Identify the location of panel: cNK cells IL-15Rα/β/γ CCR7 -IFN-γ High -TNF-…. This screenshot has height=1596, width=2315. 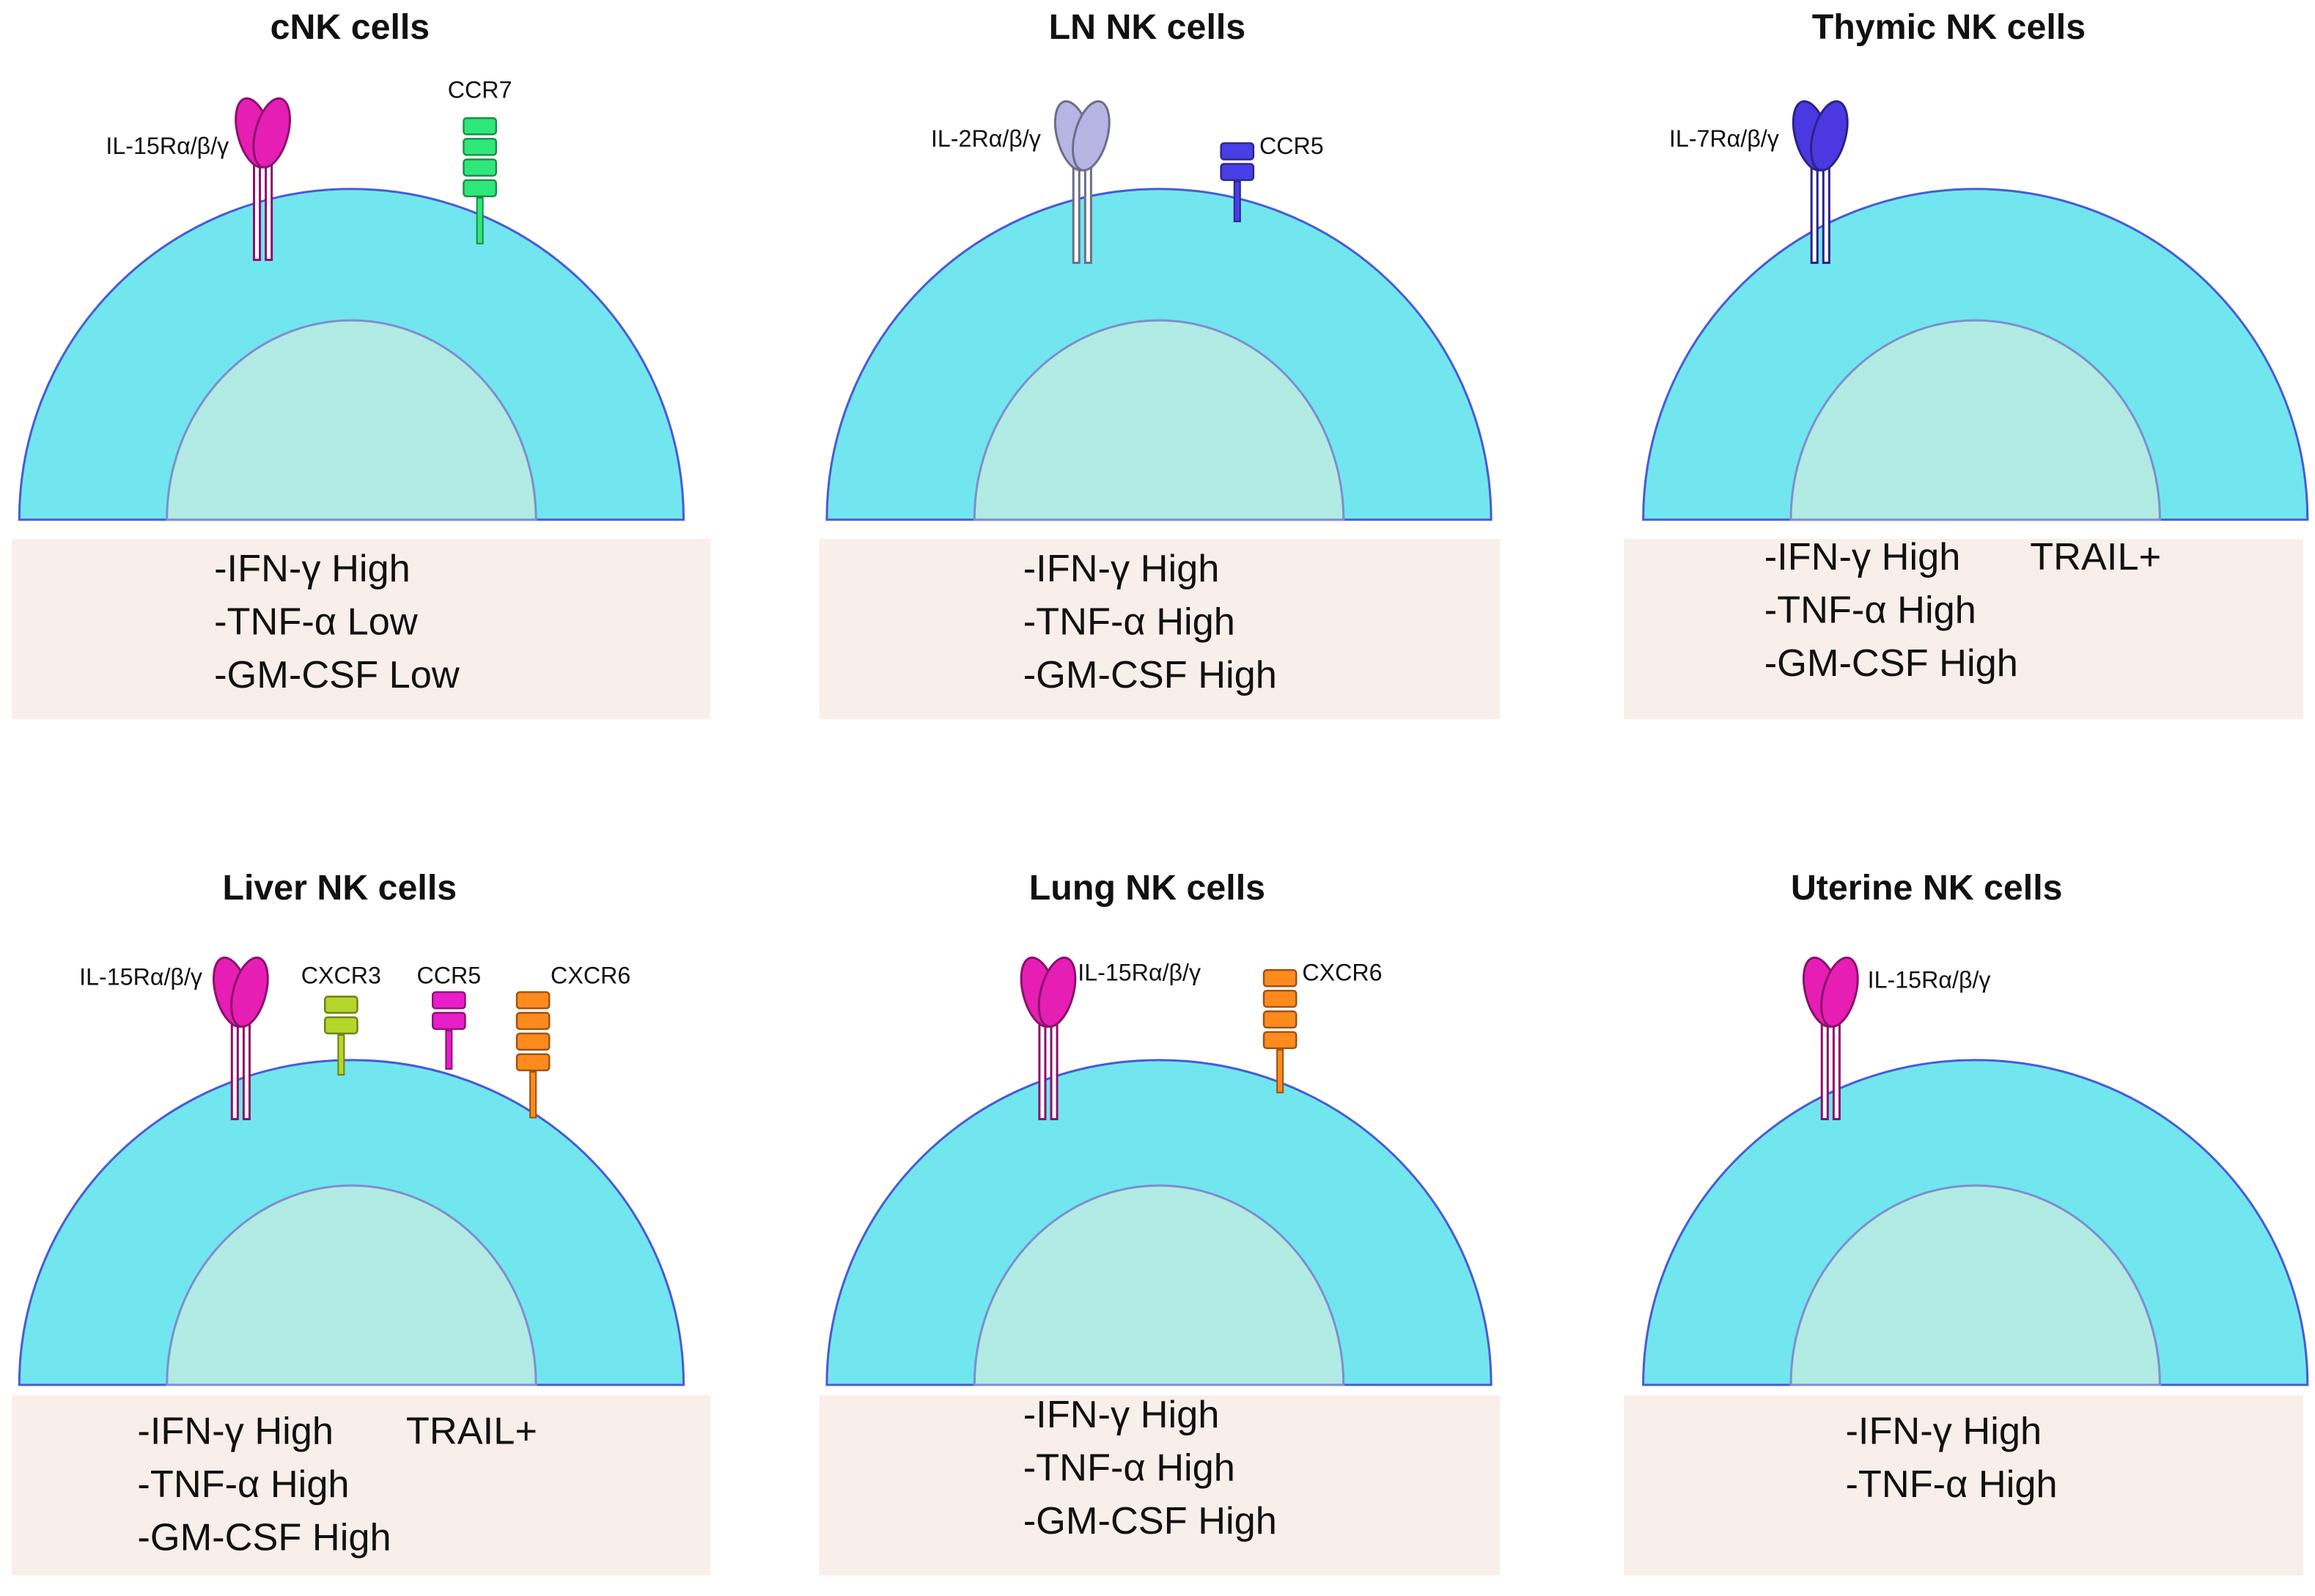
(361, 363).